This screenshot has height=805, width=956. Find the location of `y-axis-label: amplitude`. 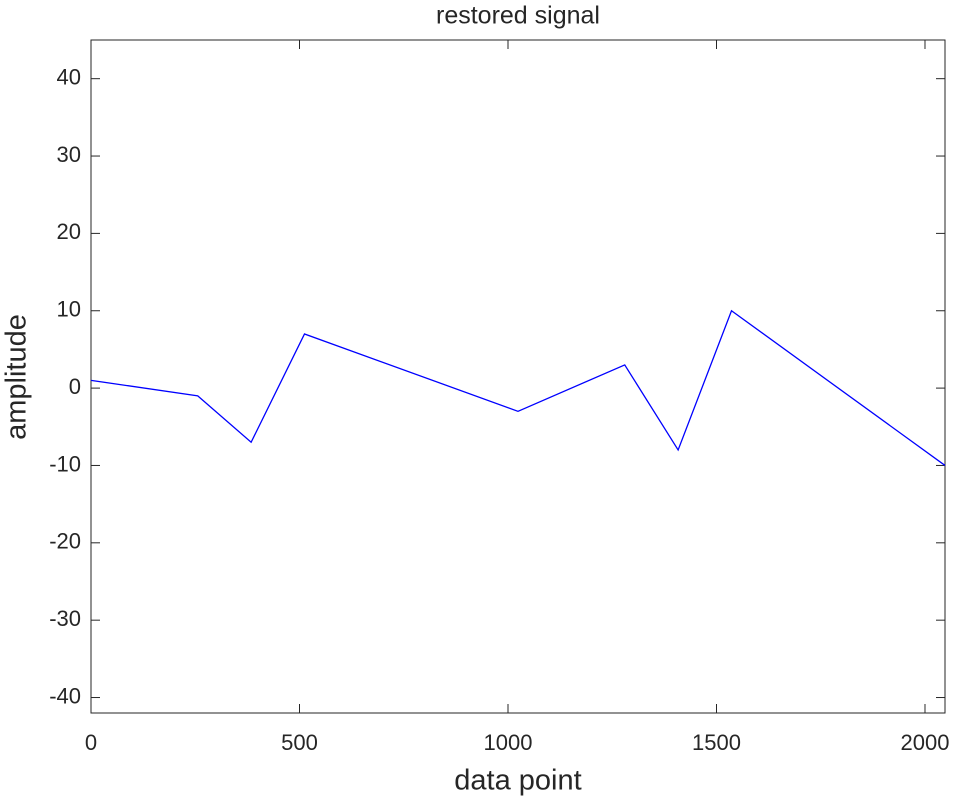

y-axis-label: amplitude is located at coordinates (17, 377).